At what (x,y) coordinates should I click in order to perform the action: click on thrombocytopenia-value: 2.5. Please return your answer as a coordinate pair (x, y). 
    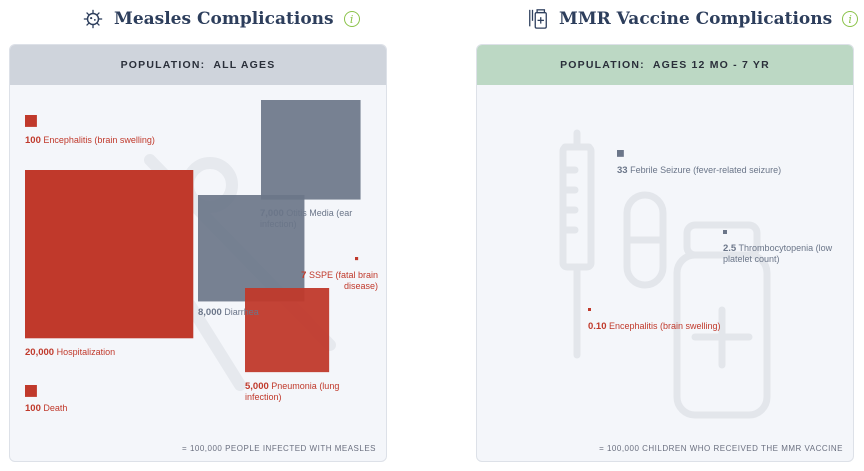
    Looking at the image, I should click on (730, 248).